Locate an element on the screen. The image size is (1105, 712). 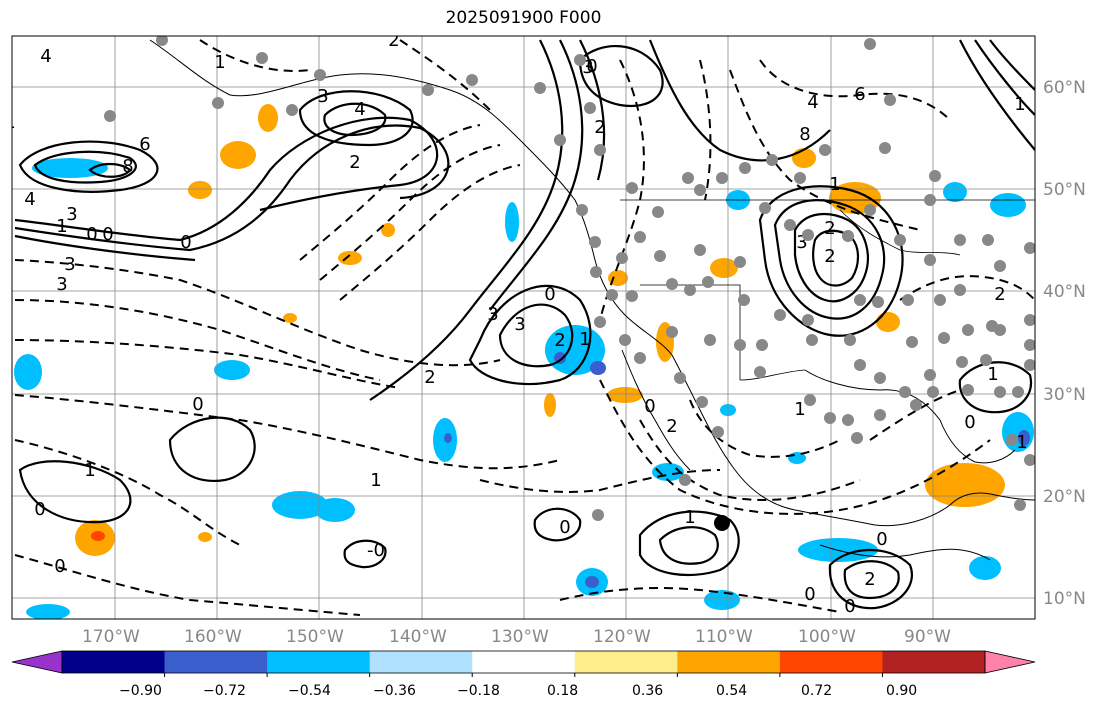
colorbar-tick-label: 0.90 is located at coordinates (902, 691).